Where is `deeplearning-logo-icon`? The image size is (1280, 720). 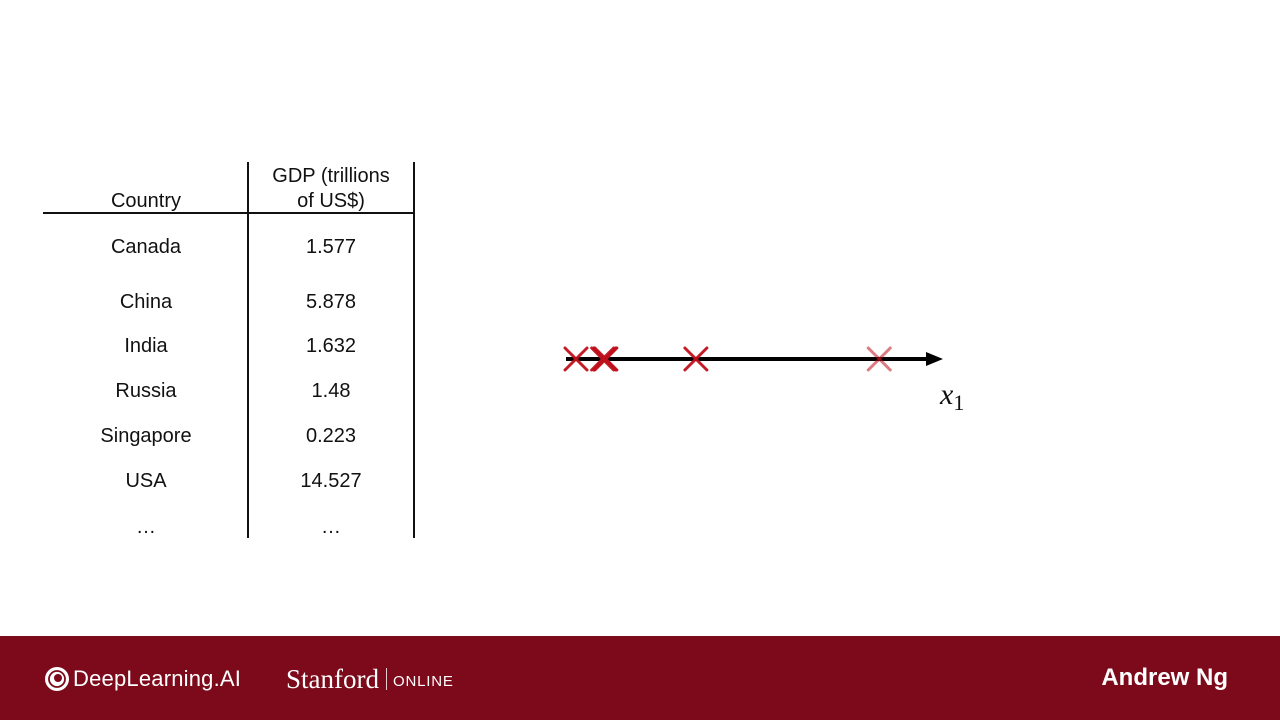 deeplearning-logo-icon is located at coordinates (57, 679).